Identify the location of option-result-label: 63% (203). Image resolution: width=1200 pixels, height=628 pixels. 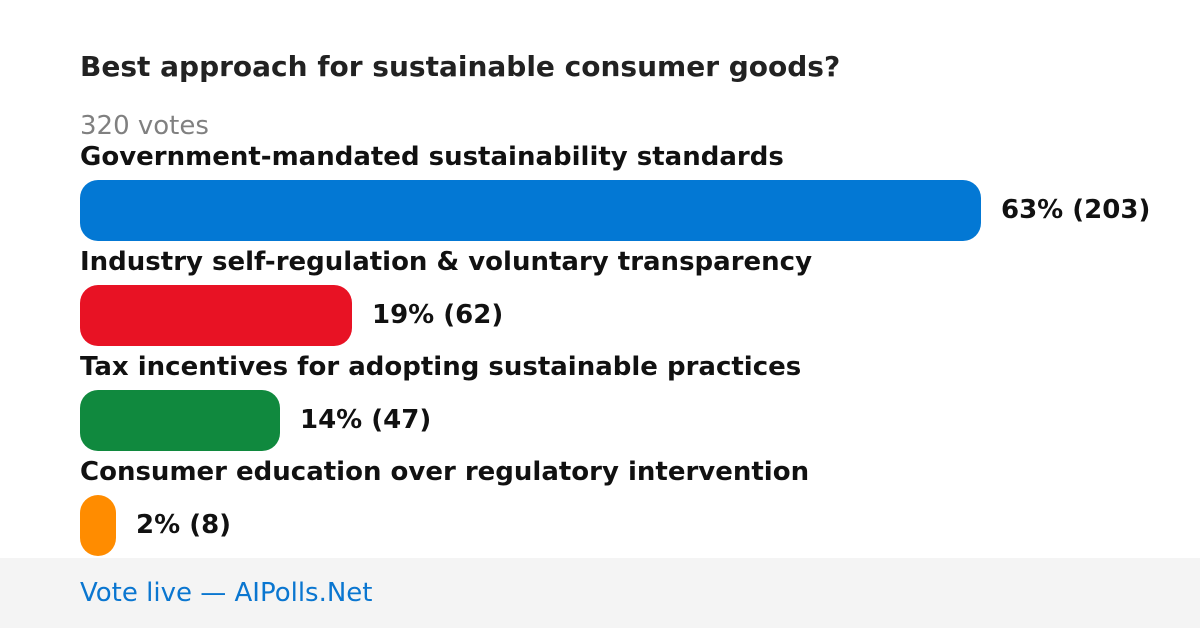
(1076, 210).